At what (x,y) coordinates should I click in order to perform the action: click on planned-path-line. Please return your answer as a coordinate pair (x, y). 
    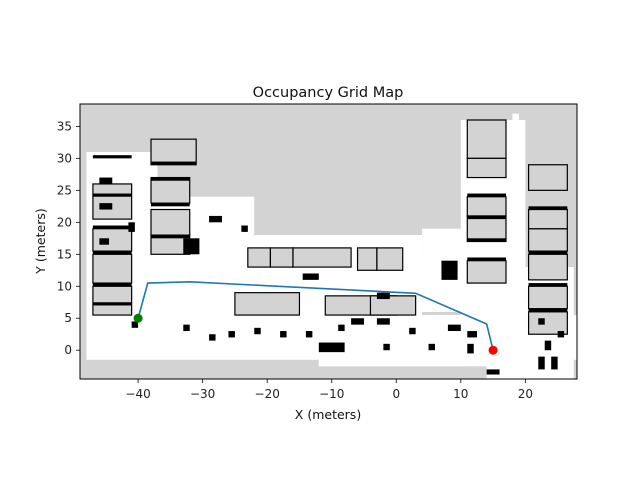
    Looking at the image, I should click on (315, 315).